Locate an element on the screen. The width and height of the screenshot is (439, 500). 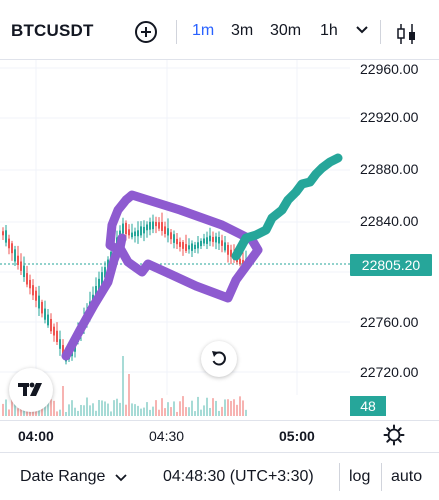
reset-chart-button is located at coordinates (219, 359).